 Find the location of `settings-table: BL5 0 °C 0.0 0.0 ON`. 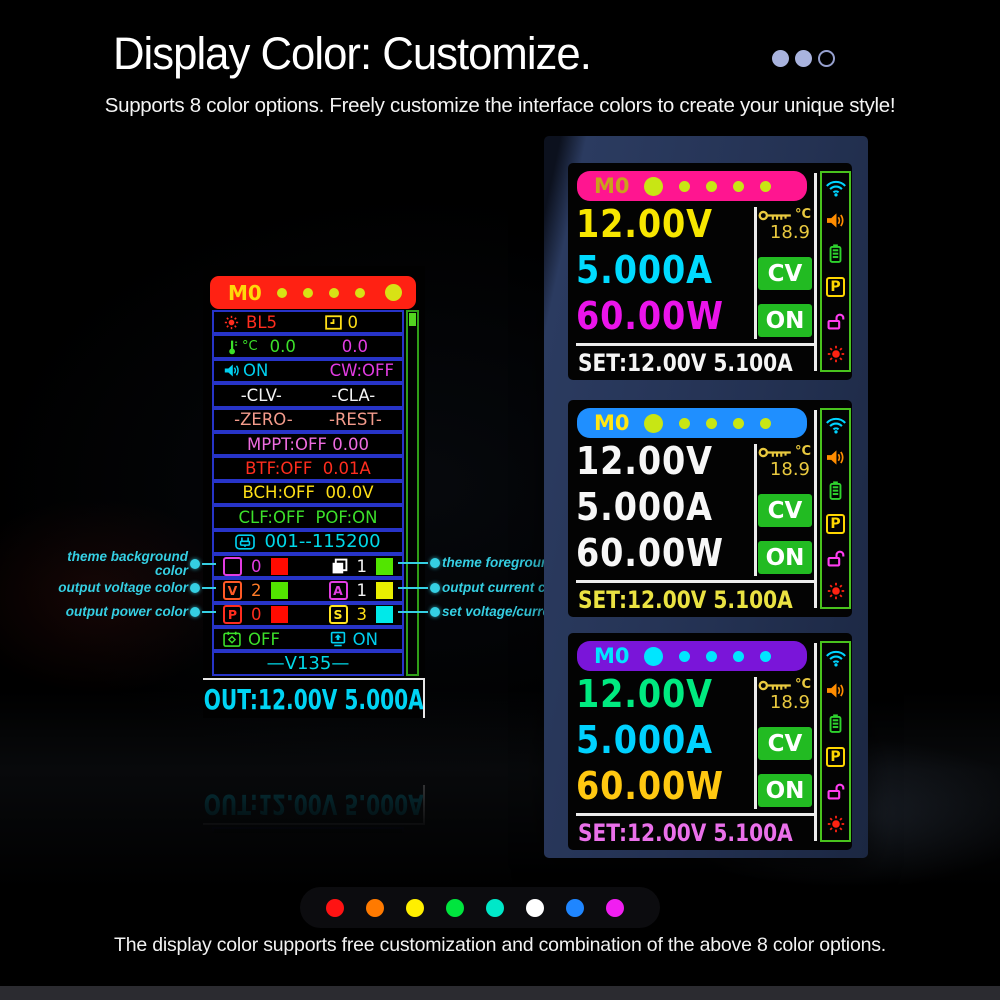

settings-table: BL5 0 °C 0.0 0.0 ON is located at coordinates (308, 493).